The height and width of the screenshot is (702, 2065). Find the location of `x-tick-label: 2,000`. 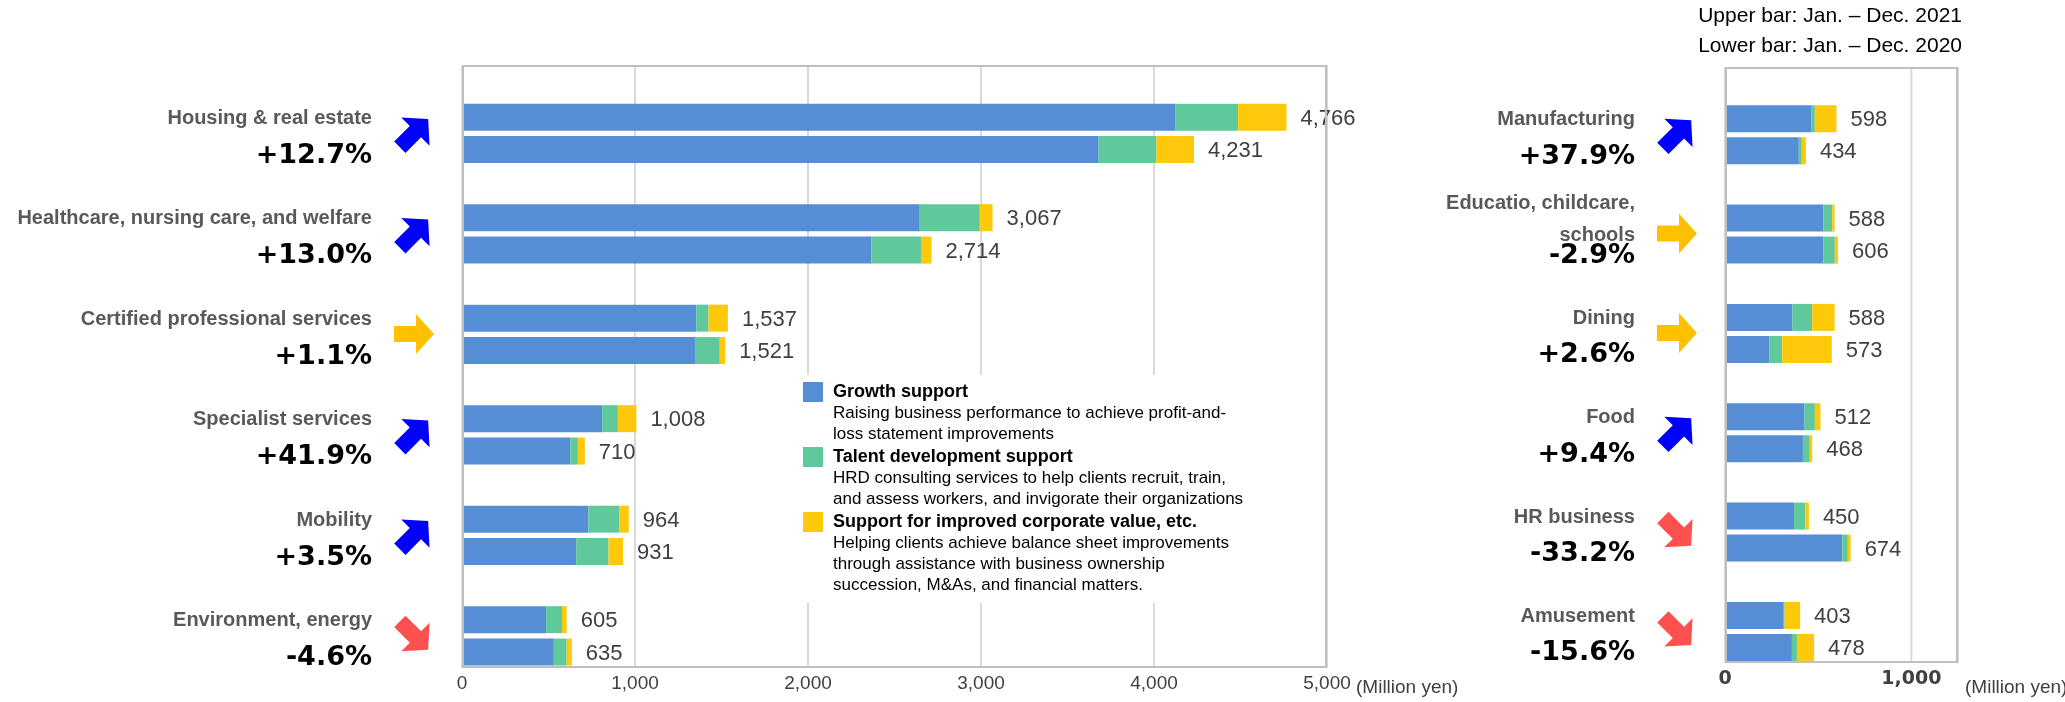

x-tick-label: 2,000 is located at coordinates (808, 683).